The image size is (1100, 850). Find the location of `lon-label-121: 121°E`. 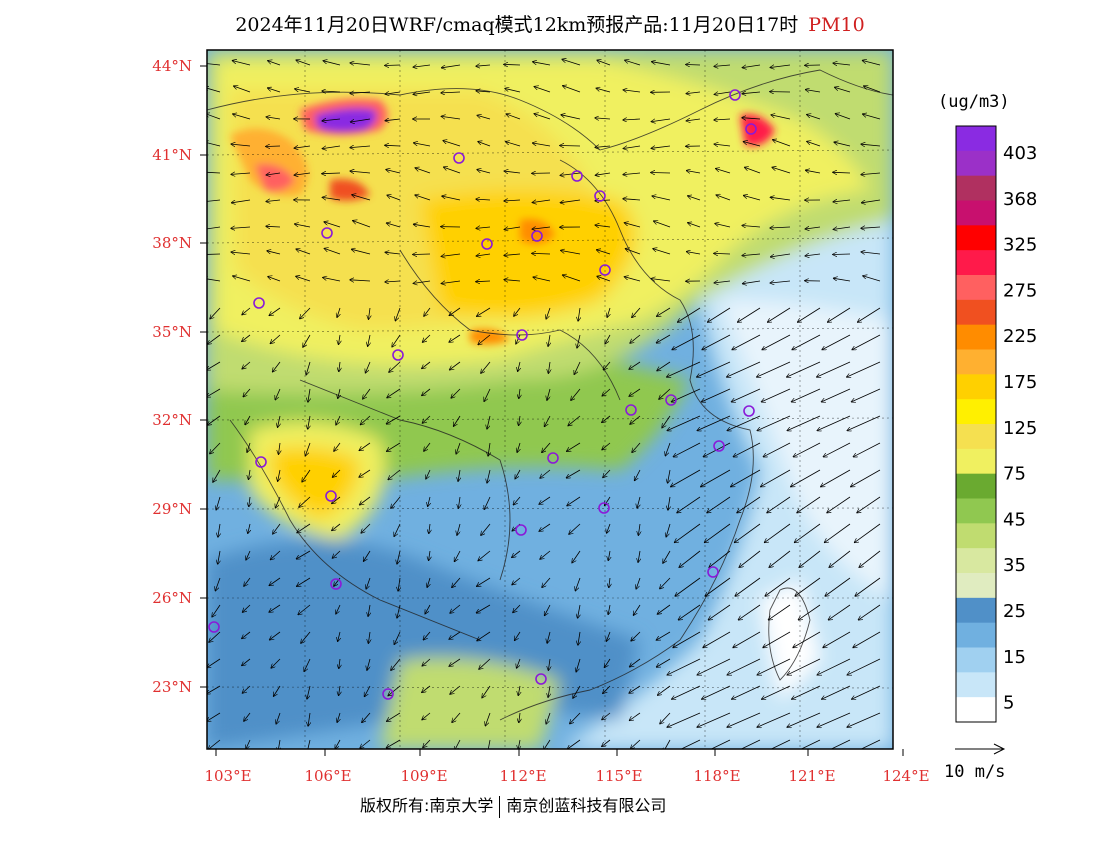

lon-label-121: 121°E is located at coordinates (811, 776).